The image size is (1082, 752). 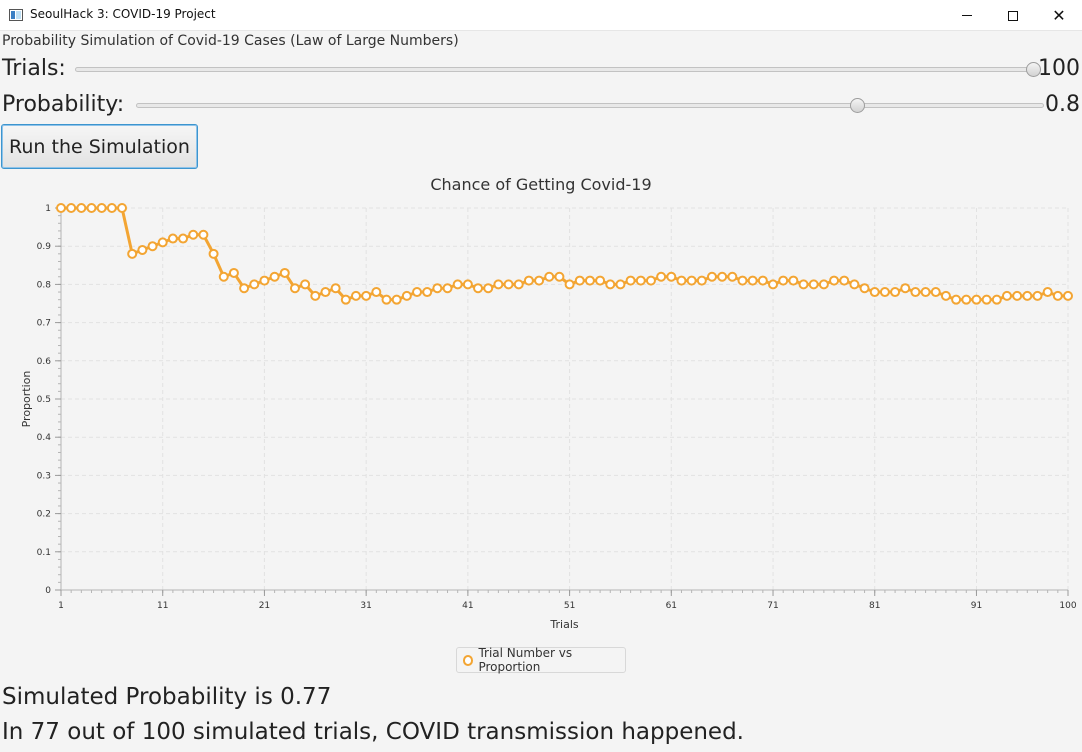 I want to click on trials-label: Trials:, so click(x=34, y=68).